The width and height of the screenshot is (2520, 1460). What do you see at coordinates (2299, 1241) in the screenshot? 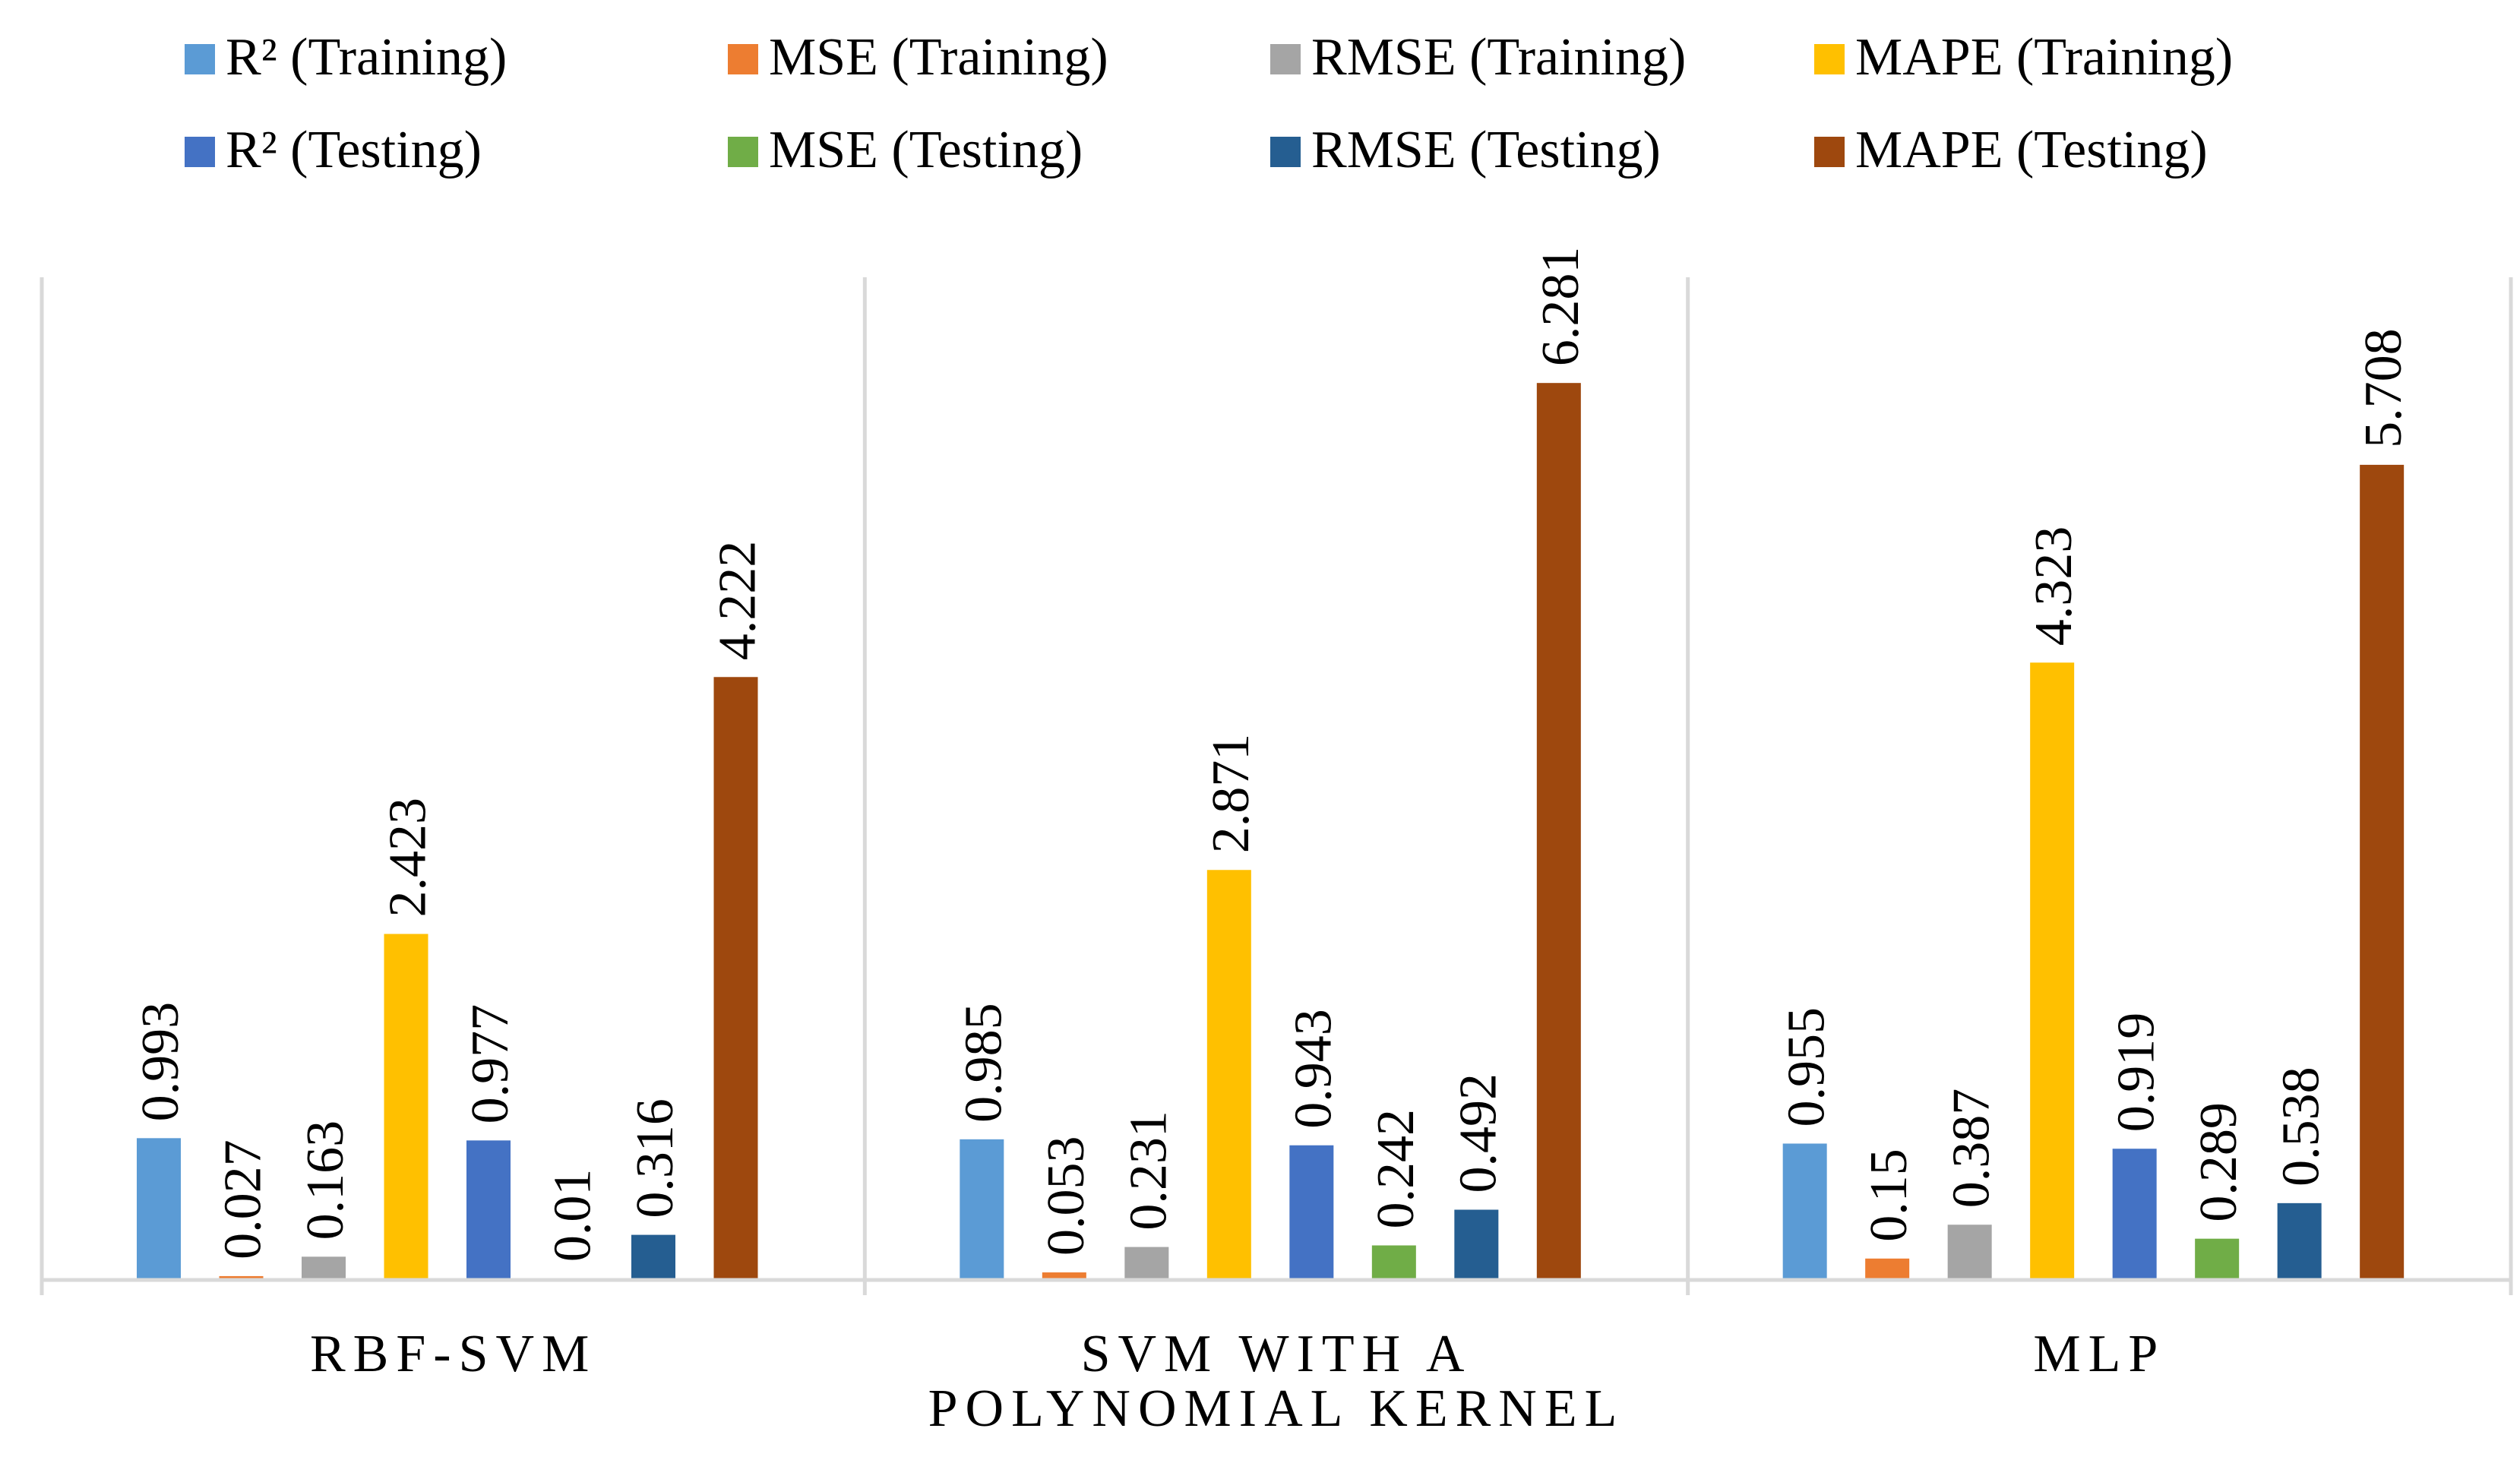
I see `bar-rmse-testing-mlp` at bounding box center [2299, 1241].